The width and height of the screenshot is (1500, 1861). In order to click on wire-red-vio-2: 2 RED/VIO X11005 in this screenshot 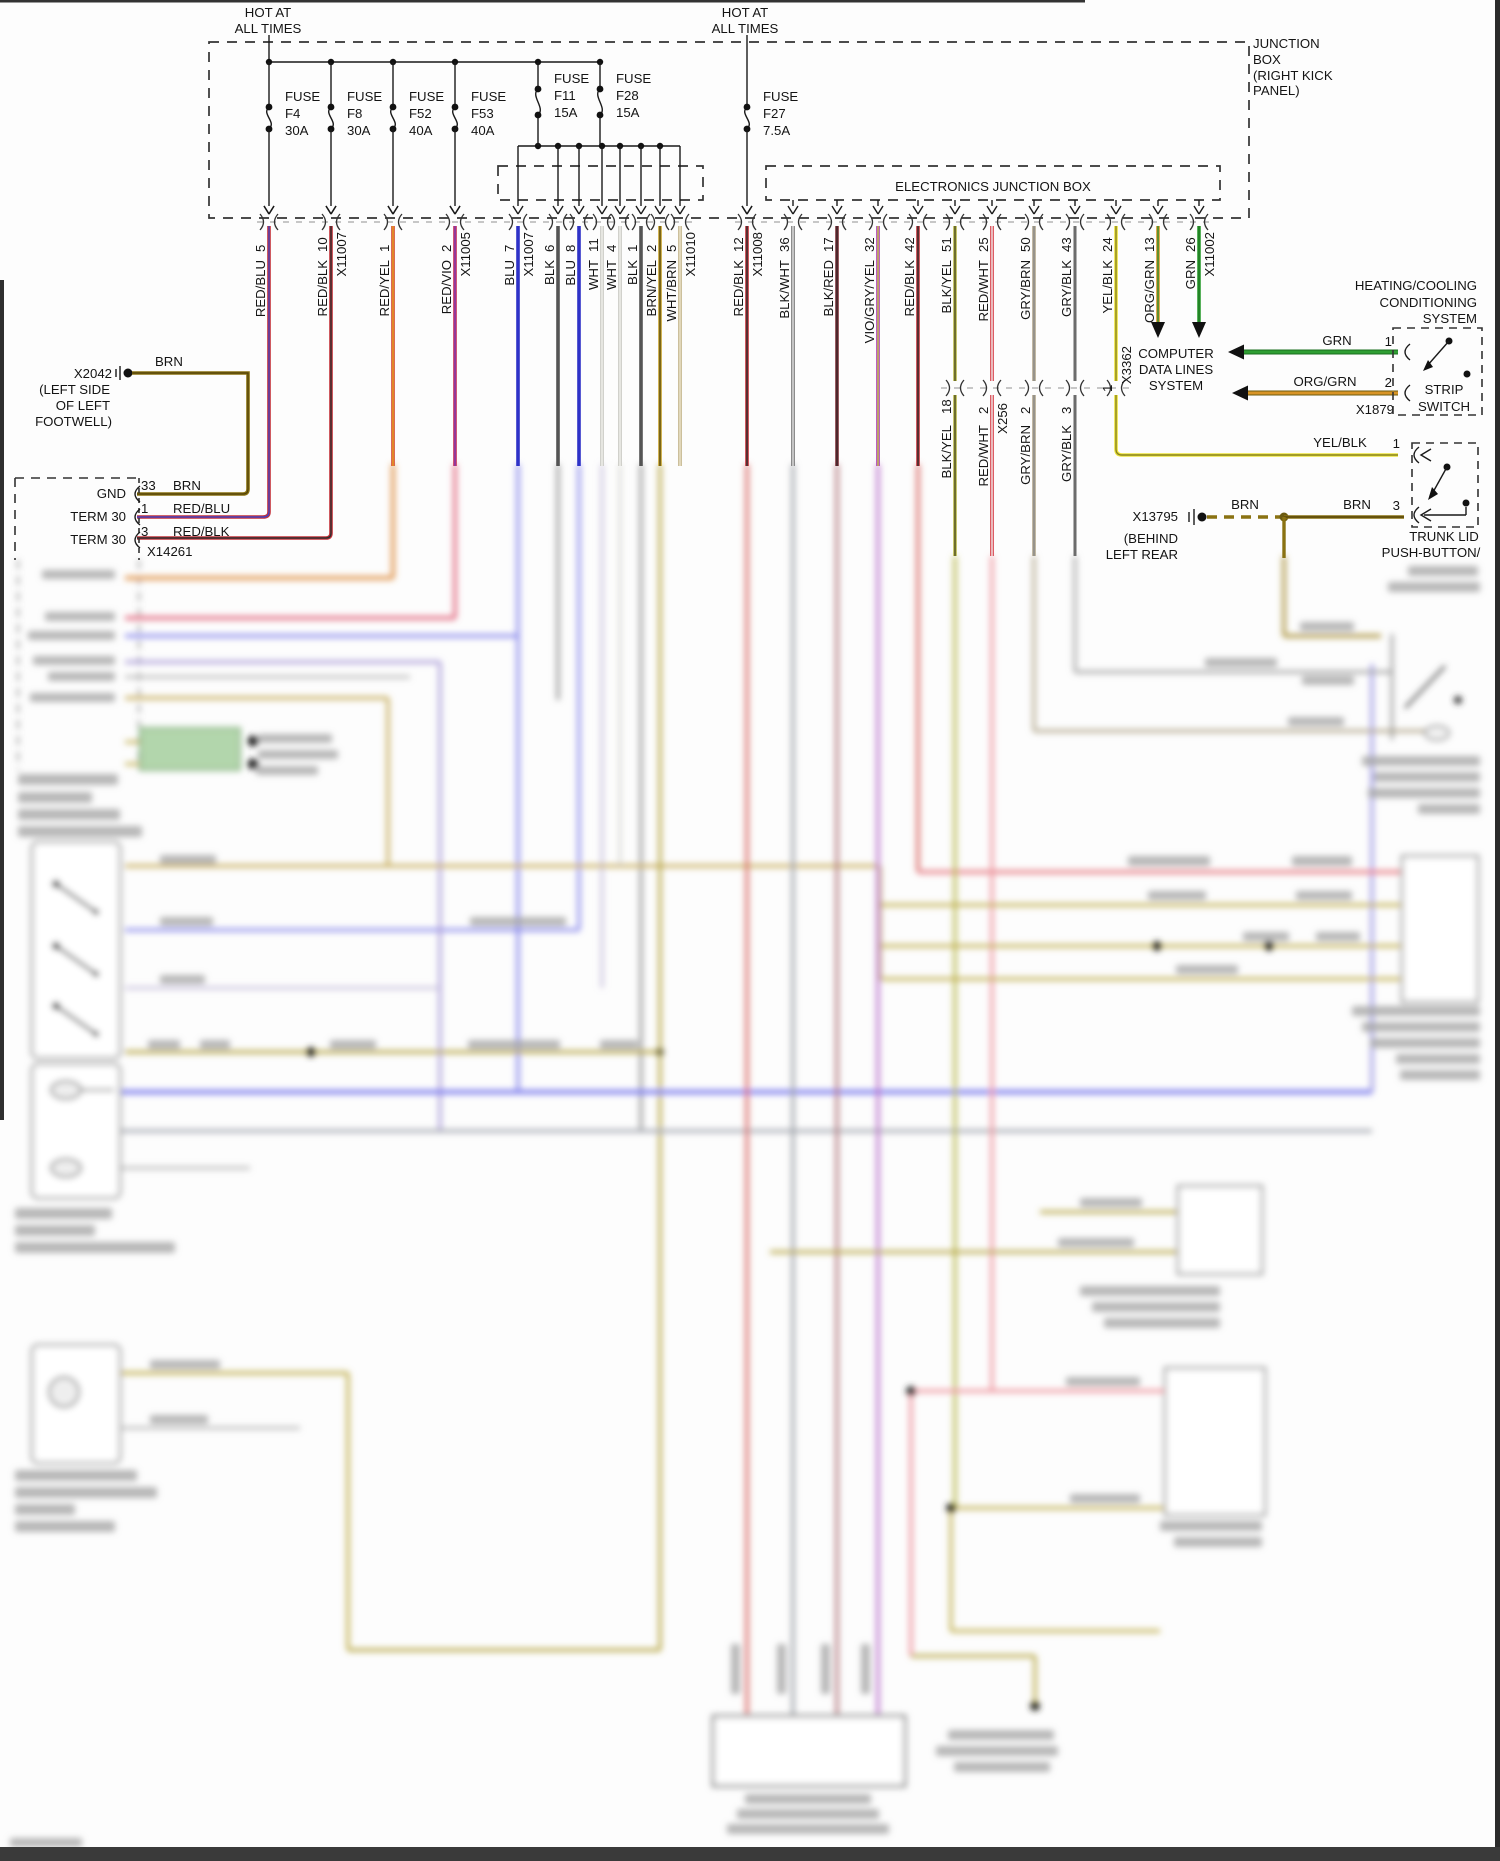, I will do `click(456, 335)`.